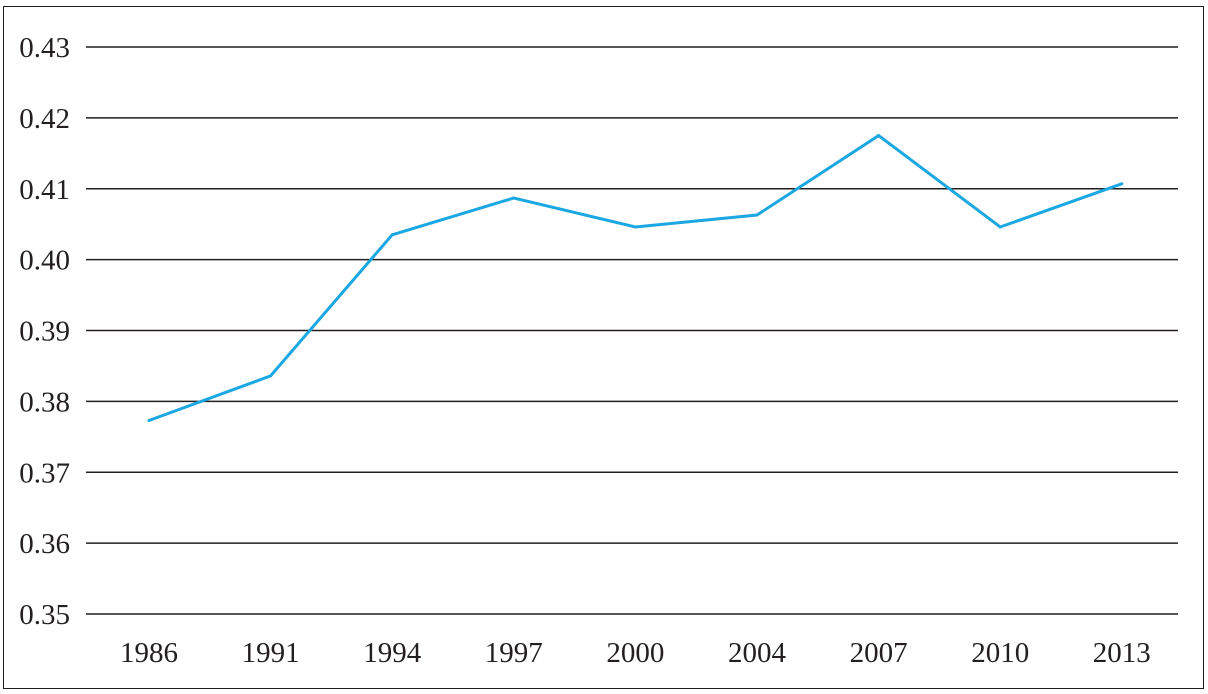 This screenshot has width=1208, height=694. What do you see at coordinates (44, 48) in the screenshot?
I see `y-tick-label: 0.43` at bounding box center [44, 48].